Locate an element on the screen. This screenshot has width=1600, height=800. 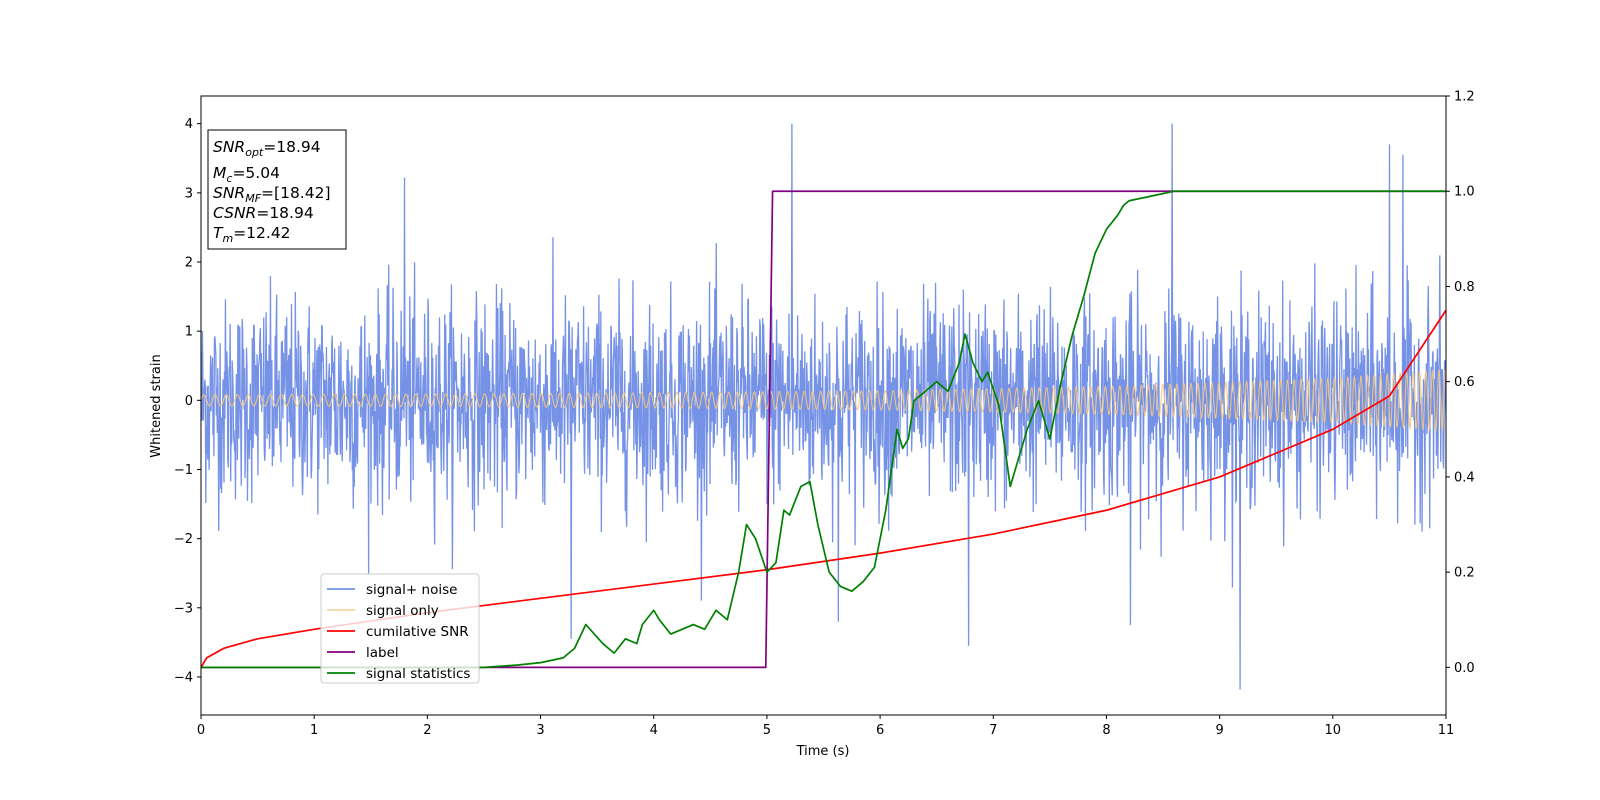
y-tick-label: 1 is located at coordinates (189, 332).